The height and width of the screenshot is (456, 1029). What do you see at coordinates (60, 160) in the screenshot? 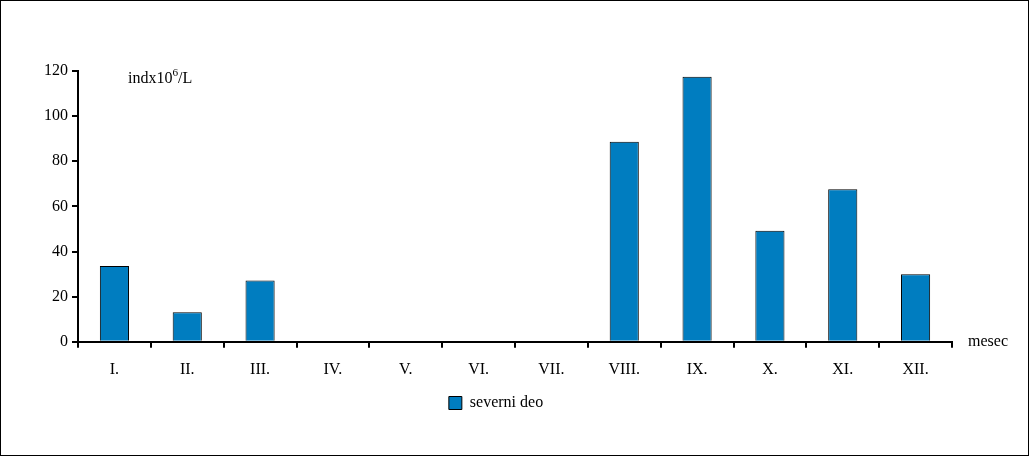
I see `y-tick-label: 80` at bounding box center [60, 160].